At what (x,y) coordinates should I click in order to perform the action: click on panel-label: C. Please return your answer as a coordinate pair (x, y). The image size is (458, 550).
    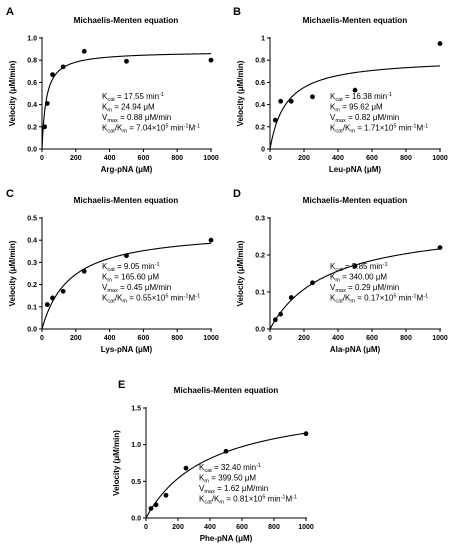
    Looking at the image, I should click on (10, 194).